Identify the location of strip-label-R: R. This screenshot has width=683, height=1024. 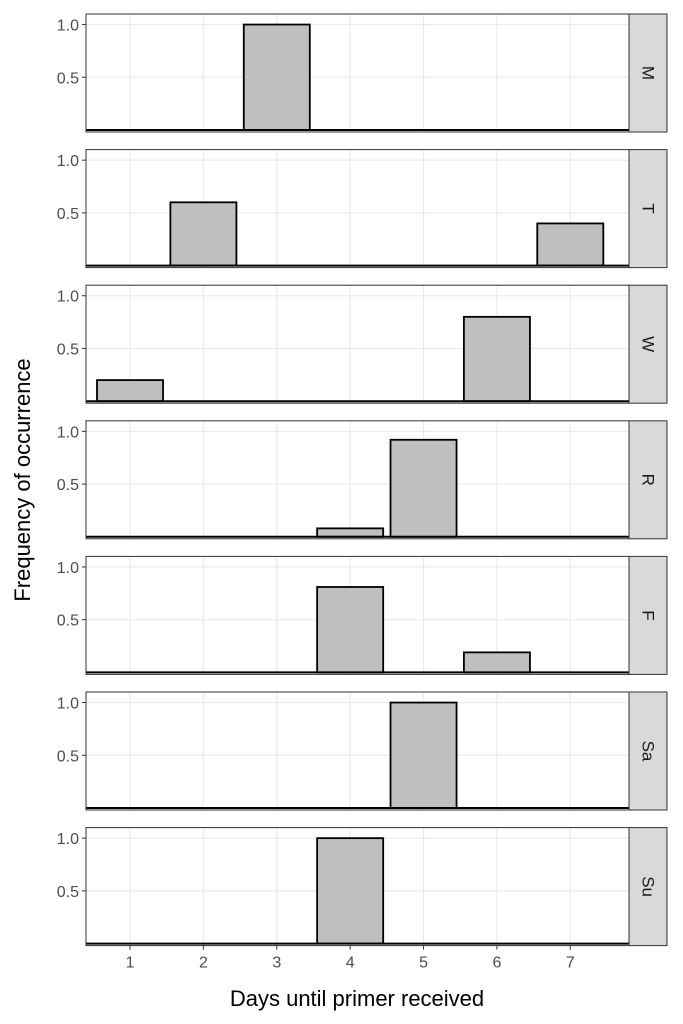
(648, 480).